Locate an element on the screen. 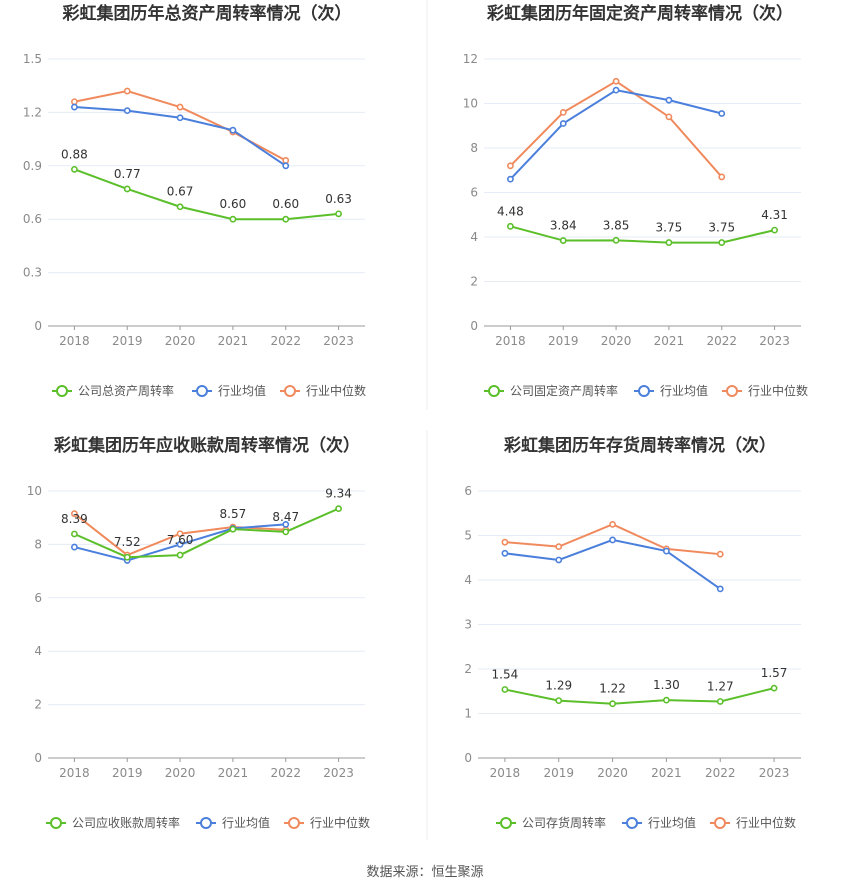 This screenshot has width=850, height=891. chart-title: 彩虹集团历年总资产周转率情况（次） is located at coordinates (207, 13).